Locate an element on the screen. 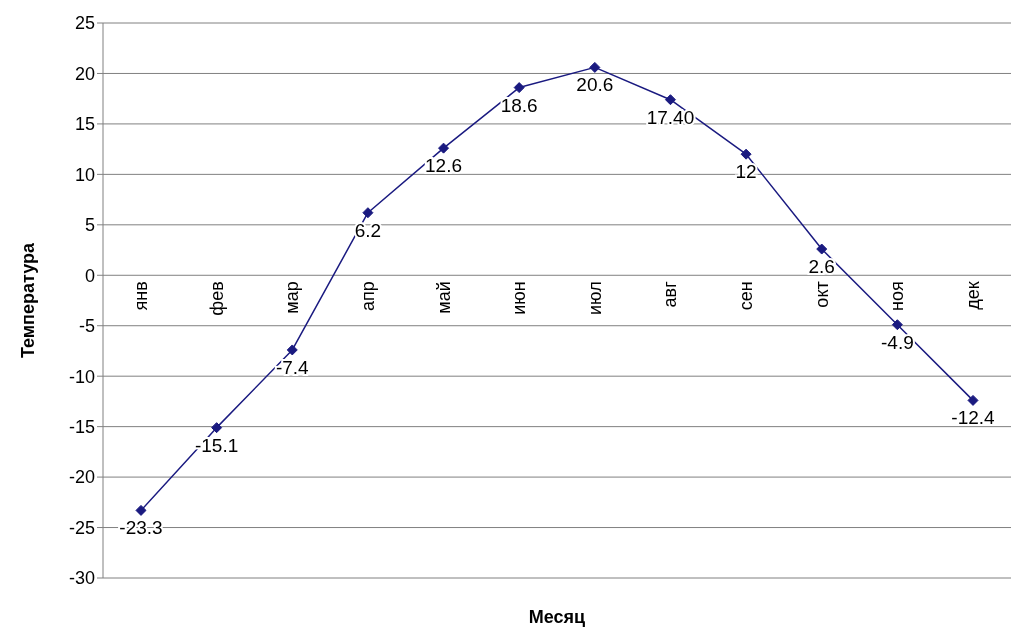 The width and height of the screenshot is (1034, 637). x-tick-label: июн is located at coordinates (519, 298).